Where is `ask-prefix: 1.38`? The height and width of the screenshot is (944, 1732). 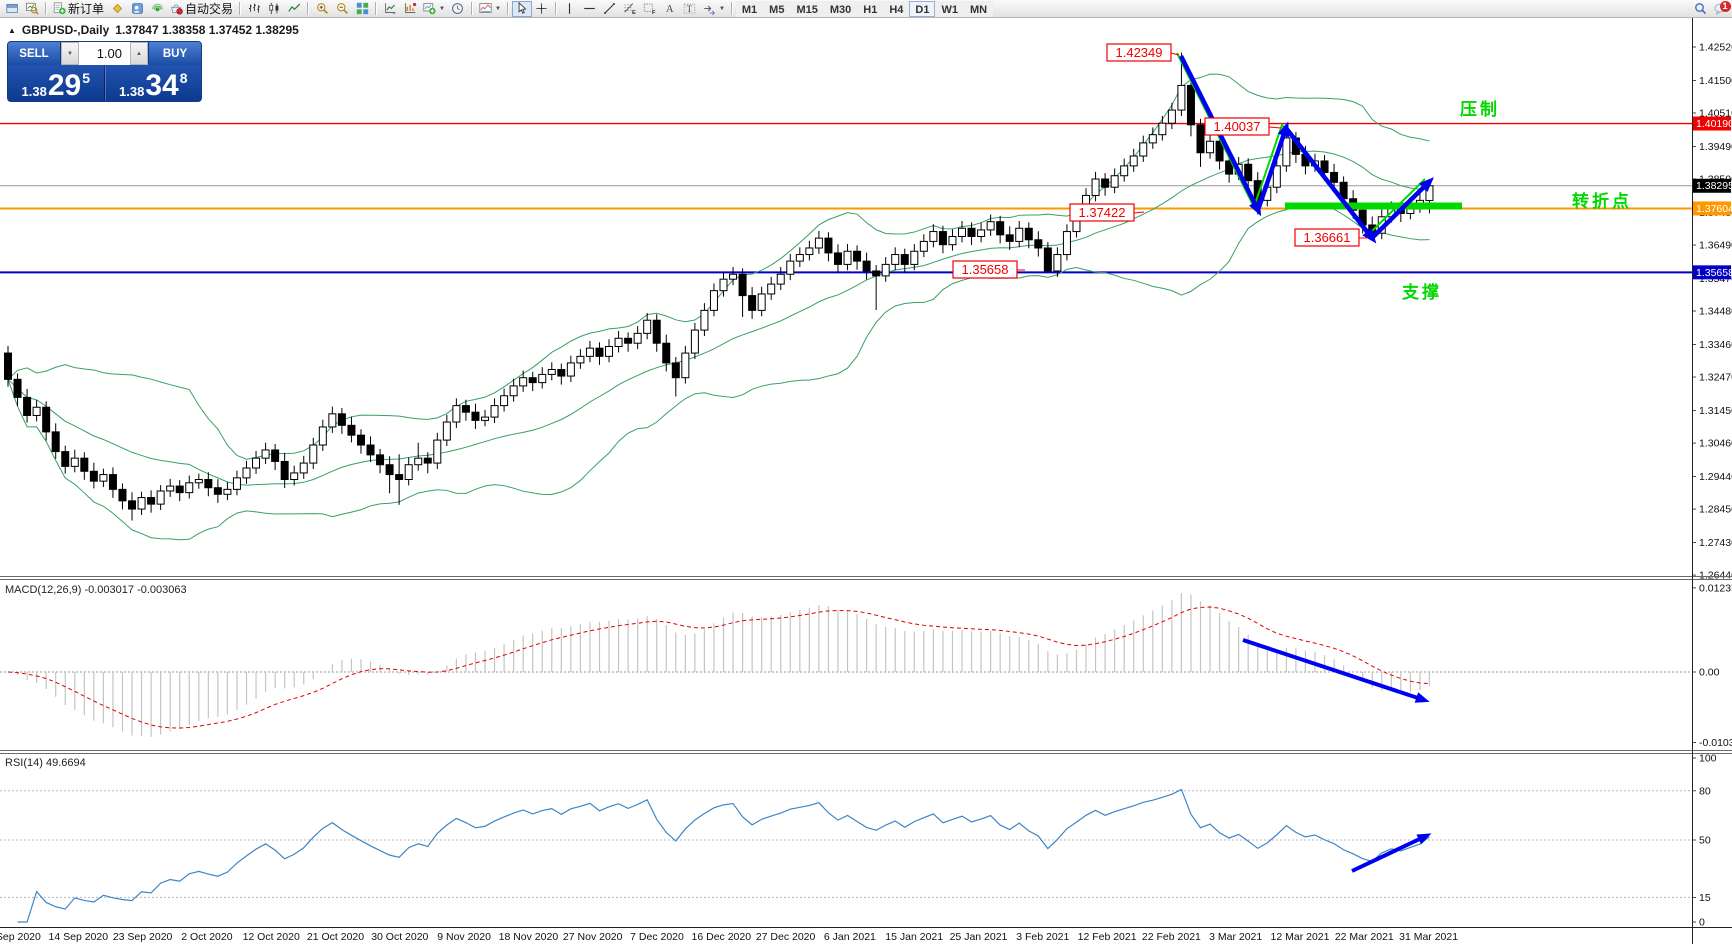 ask-prefix: 1.38 is located at coordinates (132, 91).